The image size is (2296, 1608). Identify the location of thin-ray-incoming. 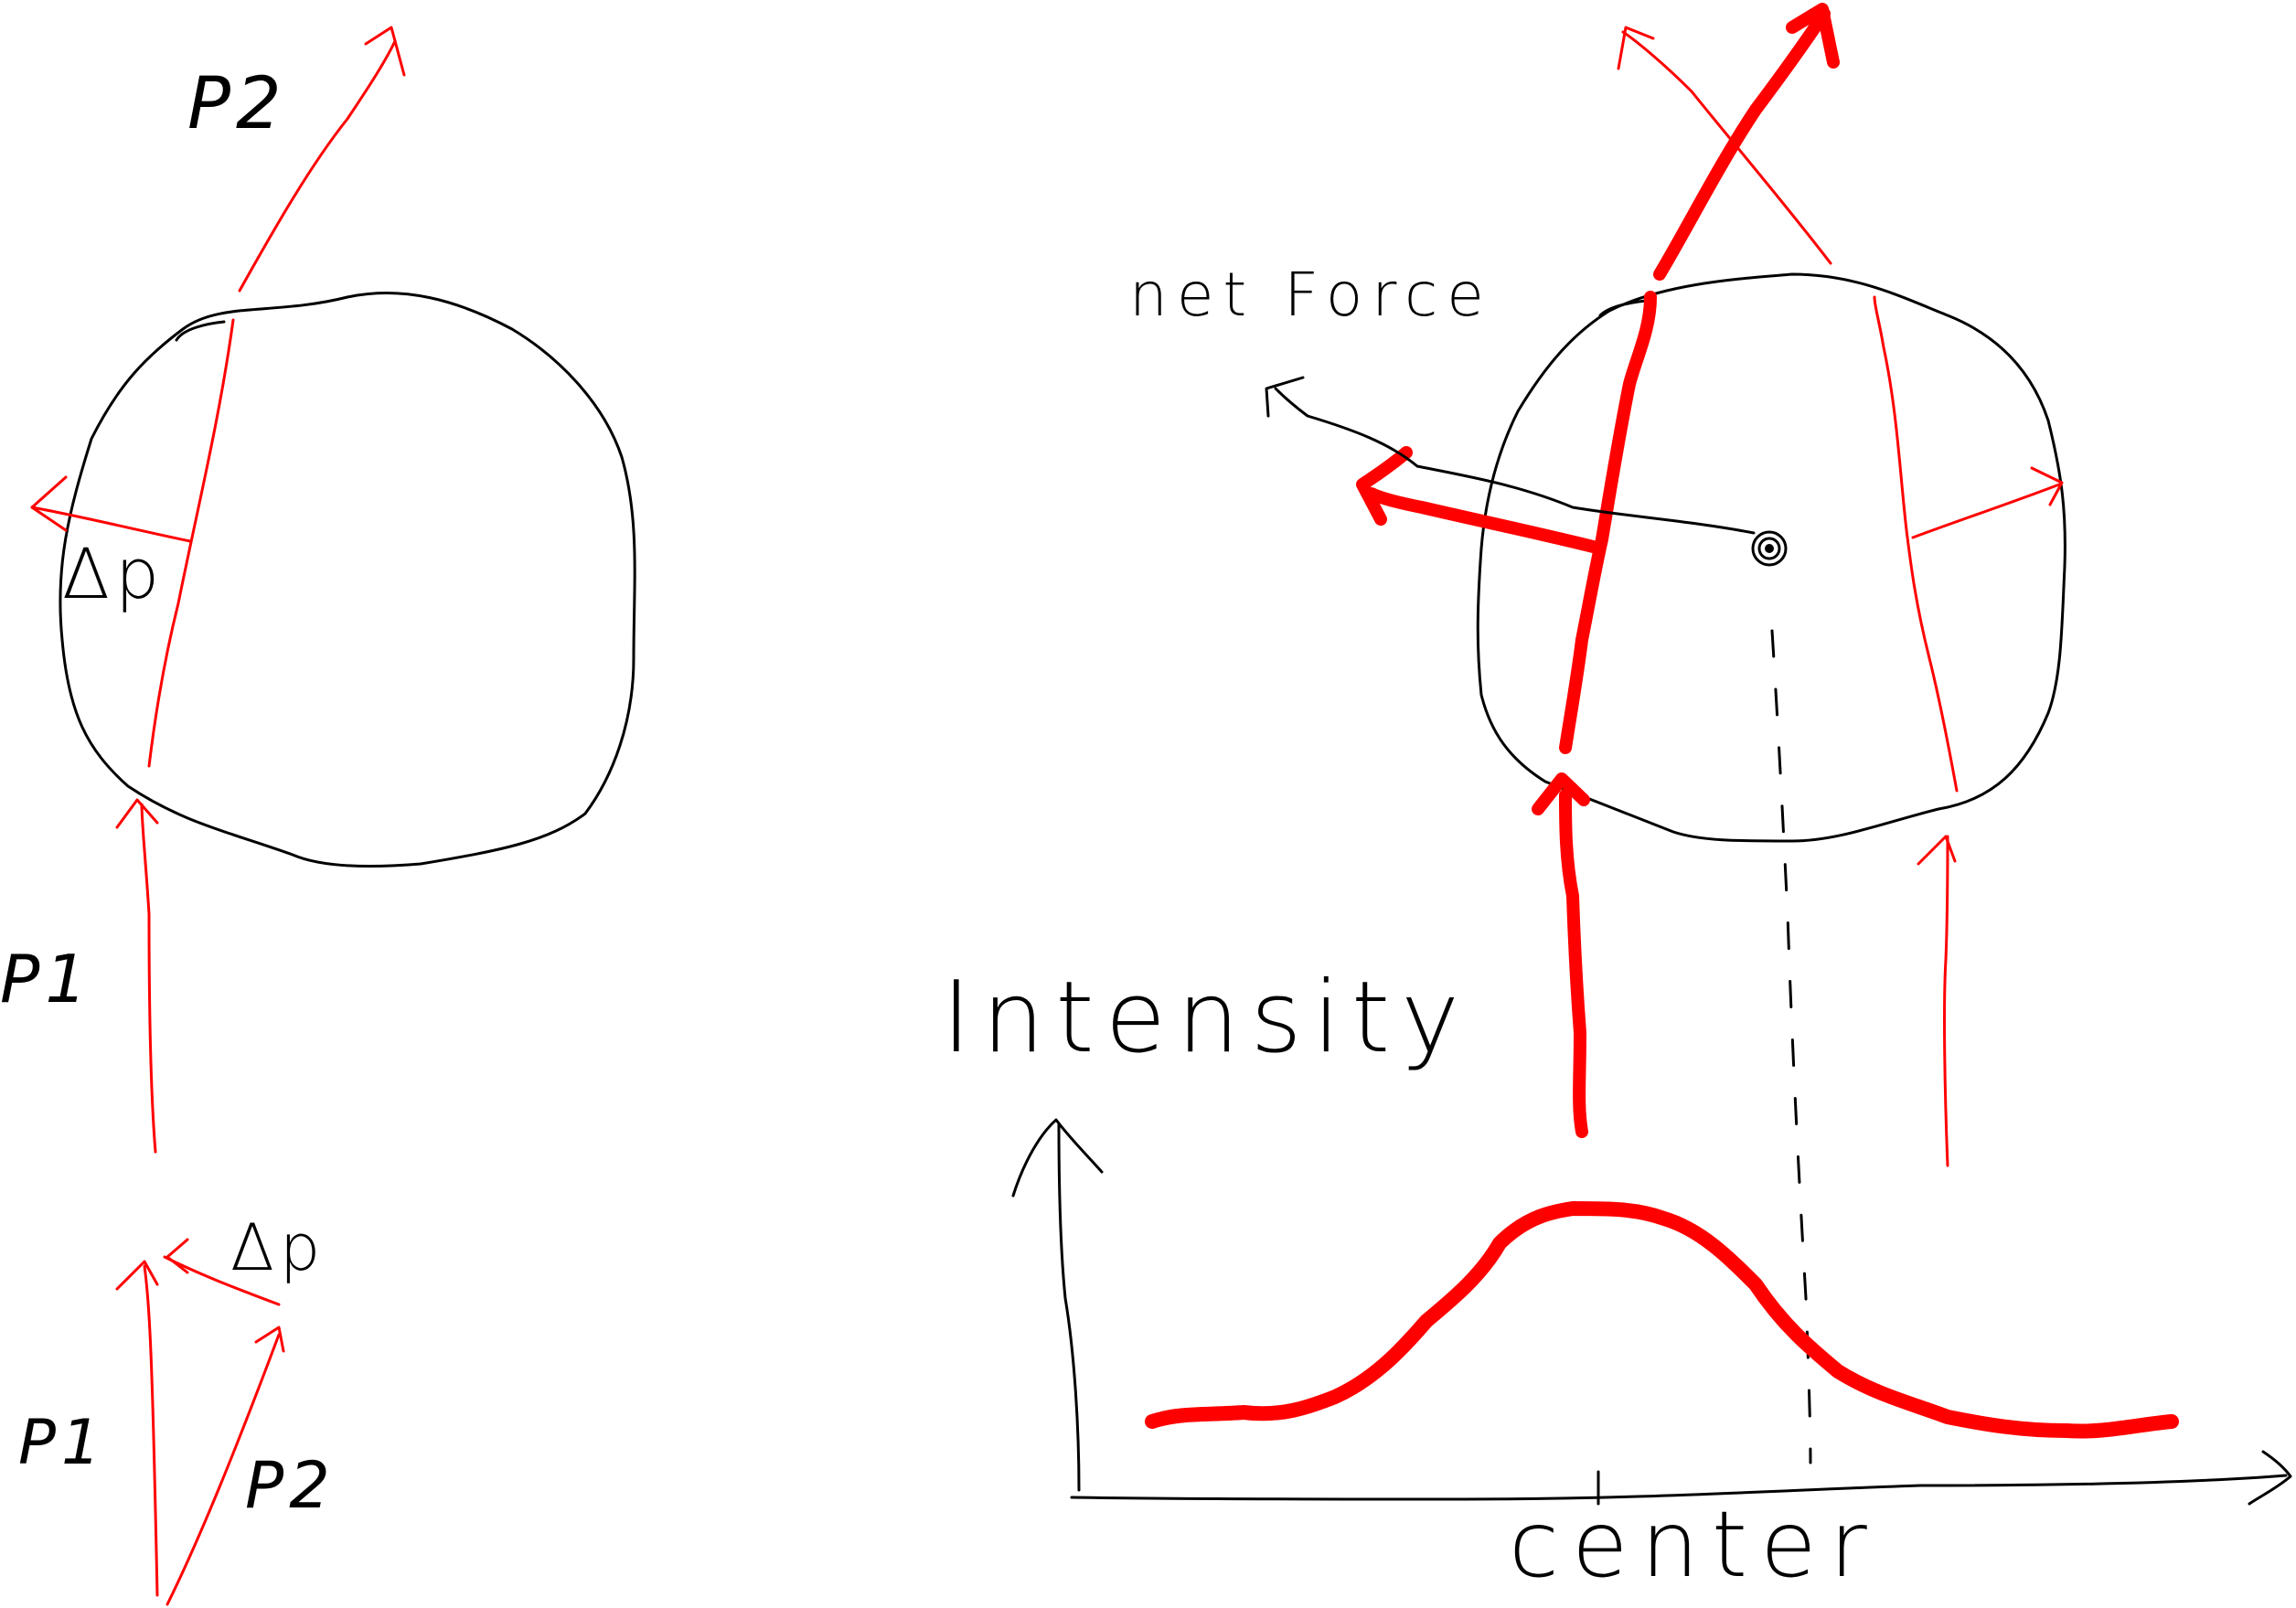
(1946, 1001).